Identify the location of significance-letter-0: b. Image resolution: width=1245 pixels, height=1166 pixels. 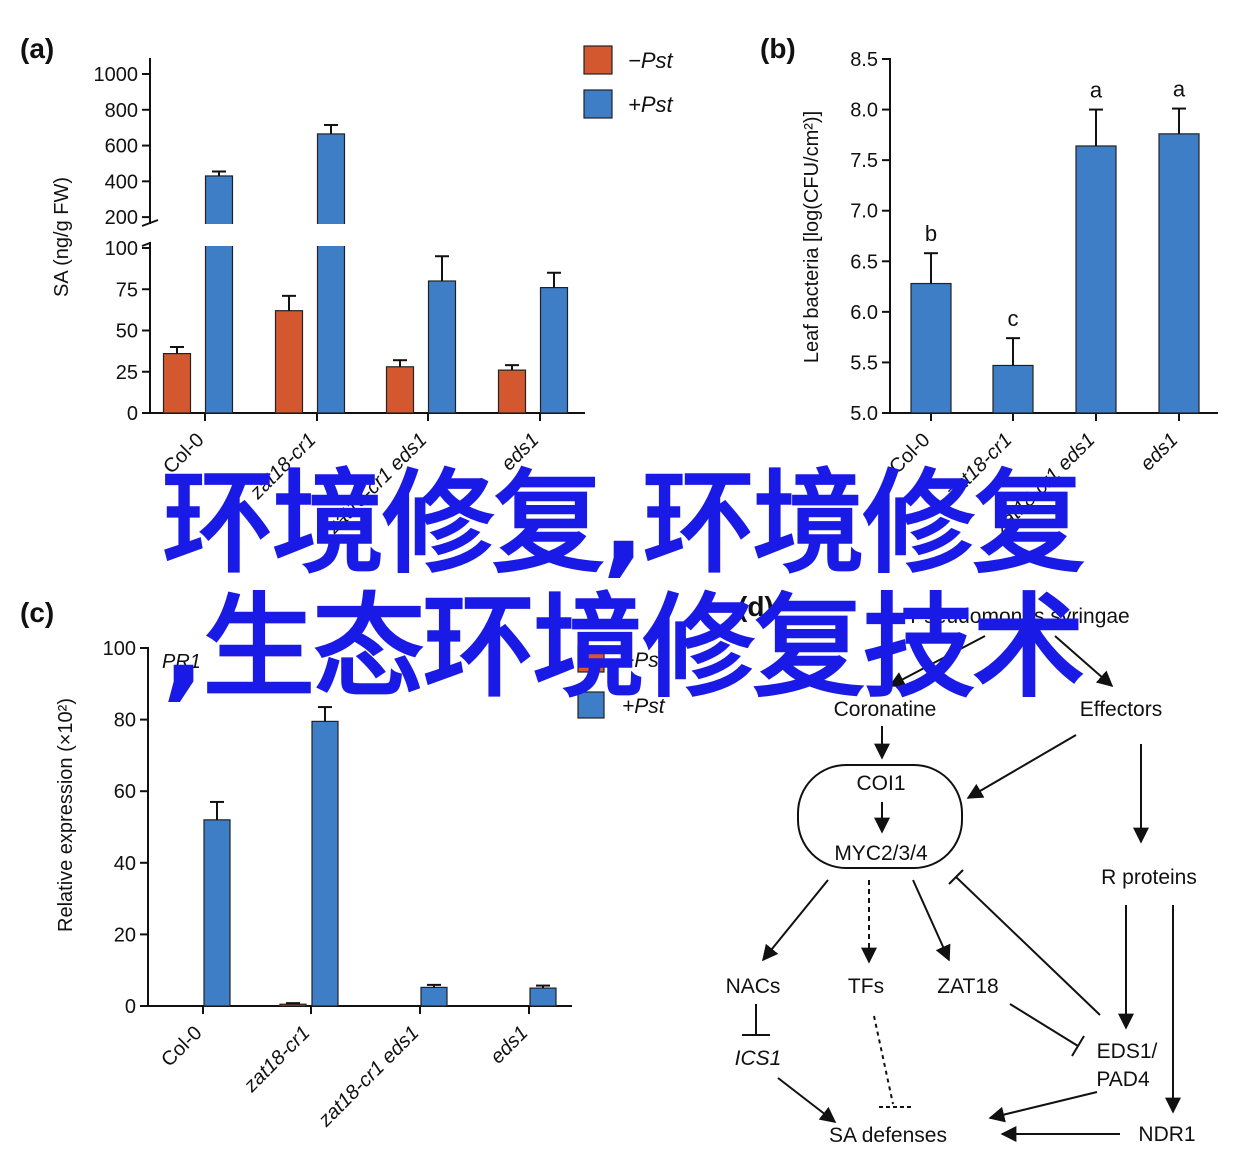
(931, 233).